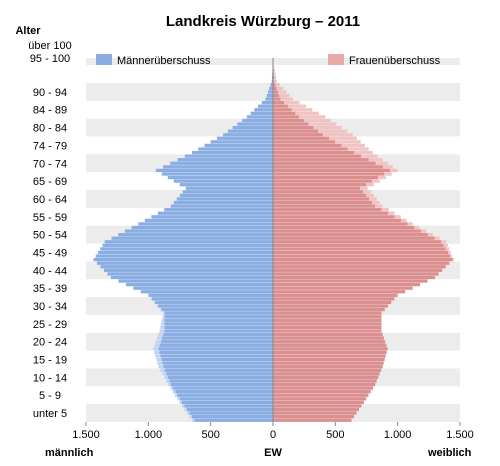 Image resolution: width=500 pixels, height=466 pixels. What do you see at coordinates (50, 146) in the screenshot?
I see `age-label: 74 - 79` at bounding box center [50, 146].